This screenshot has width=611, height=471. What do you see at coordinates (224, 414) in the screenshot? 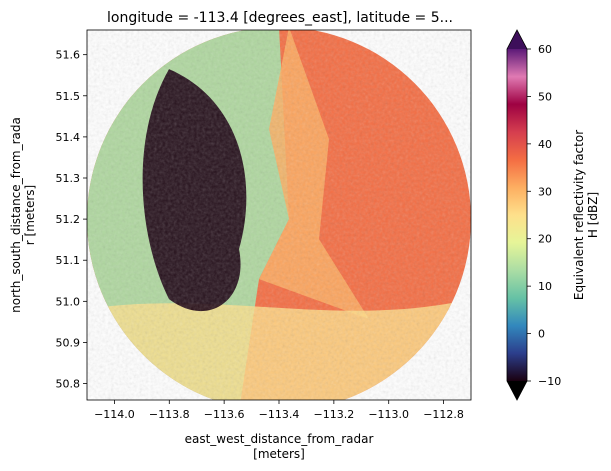
I see `x-tick-label: −113.6` at bounding box center [224, 414].